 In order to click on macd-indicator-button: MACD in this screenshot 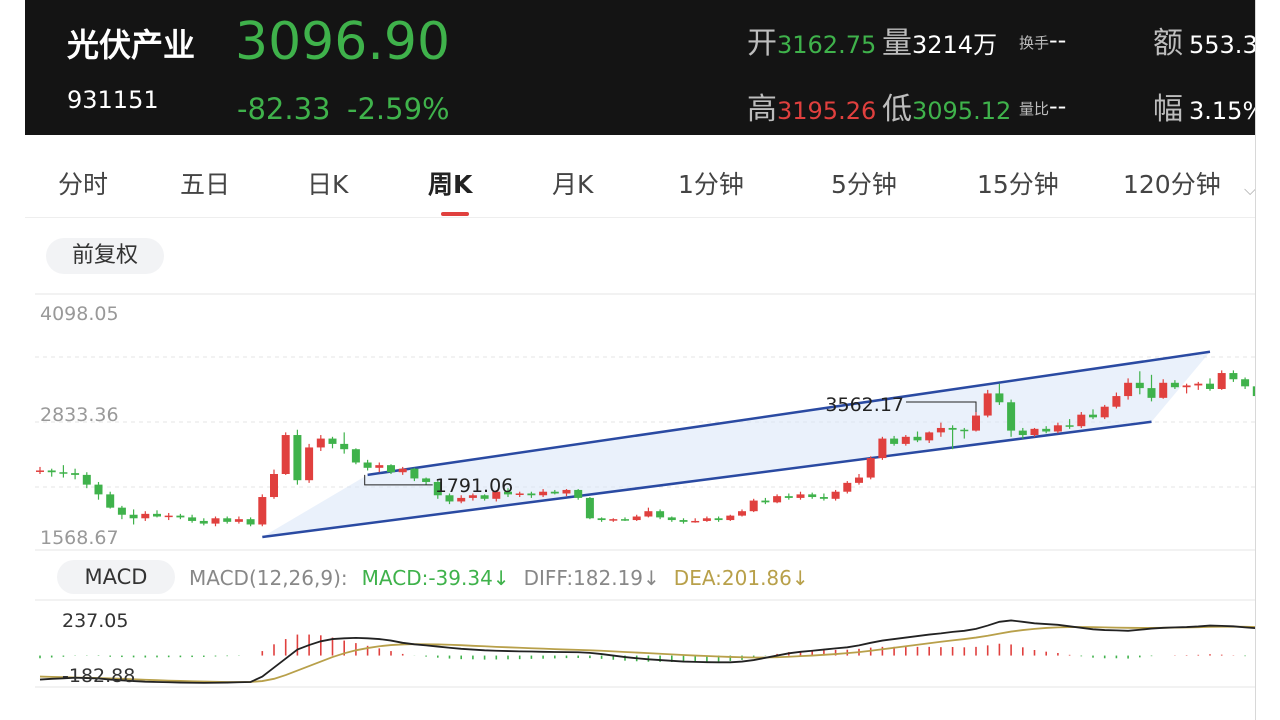, I will do `click(116, 577)`.